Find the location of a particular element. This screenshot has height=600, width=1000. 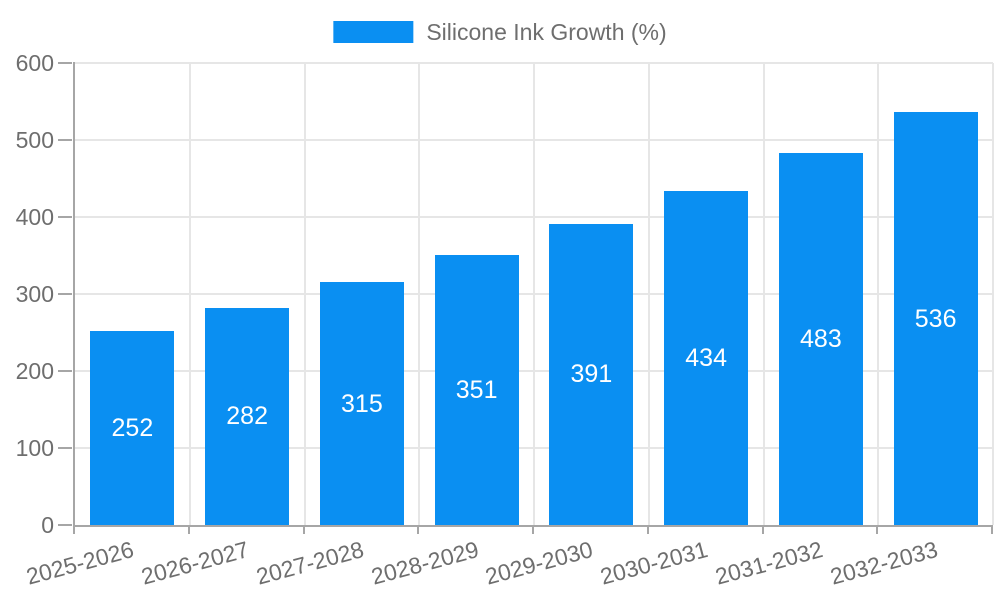

bar-value-label: 351 is located at coordinates (476, 389).